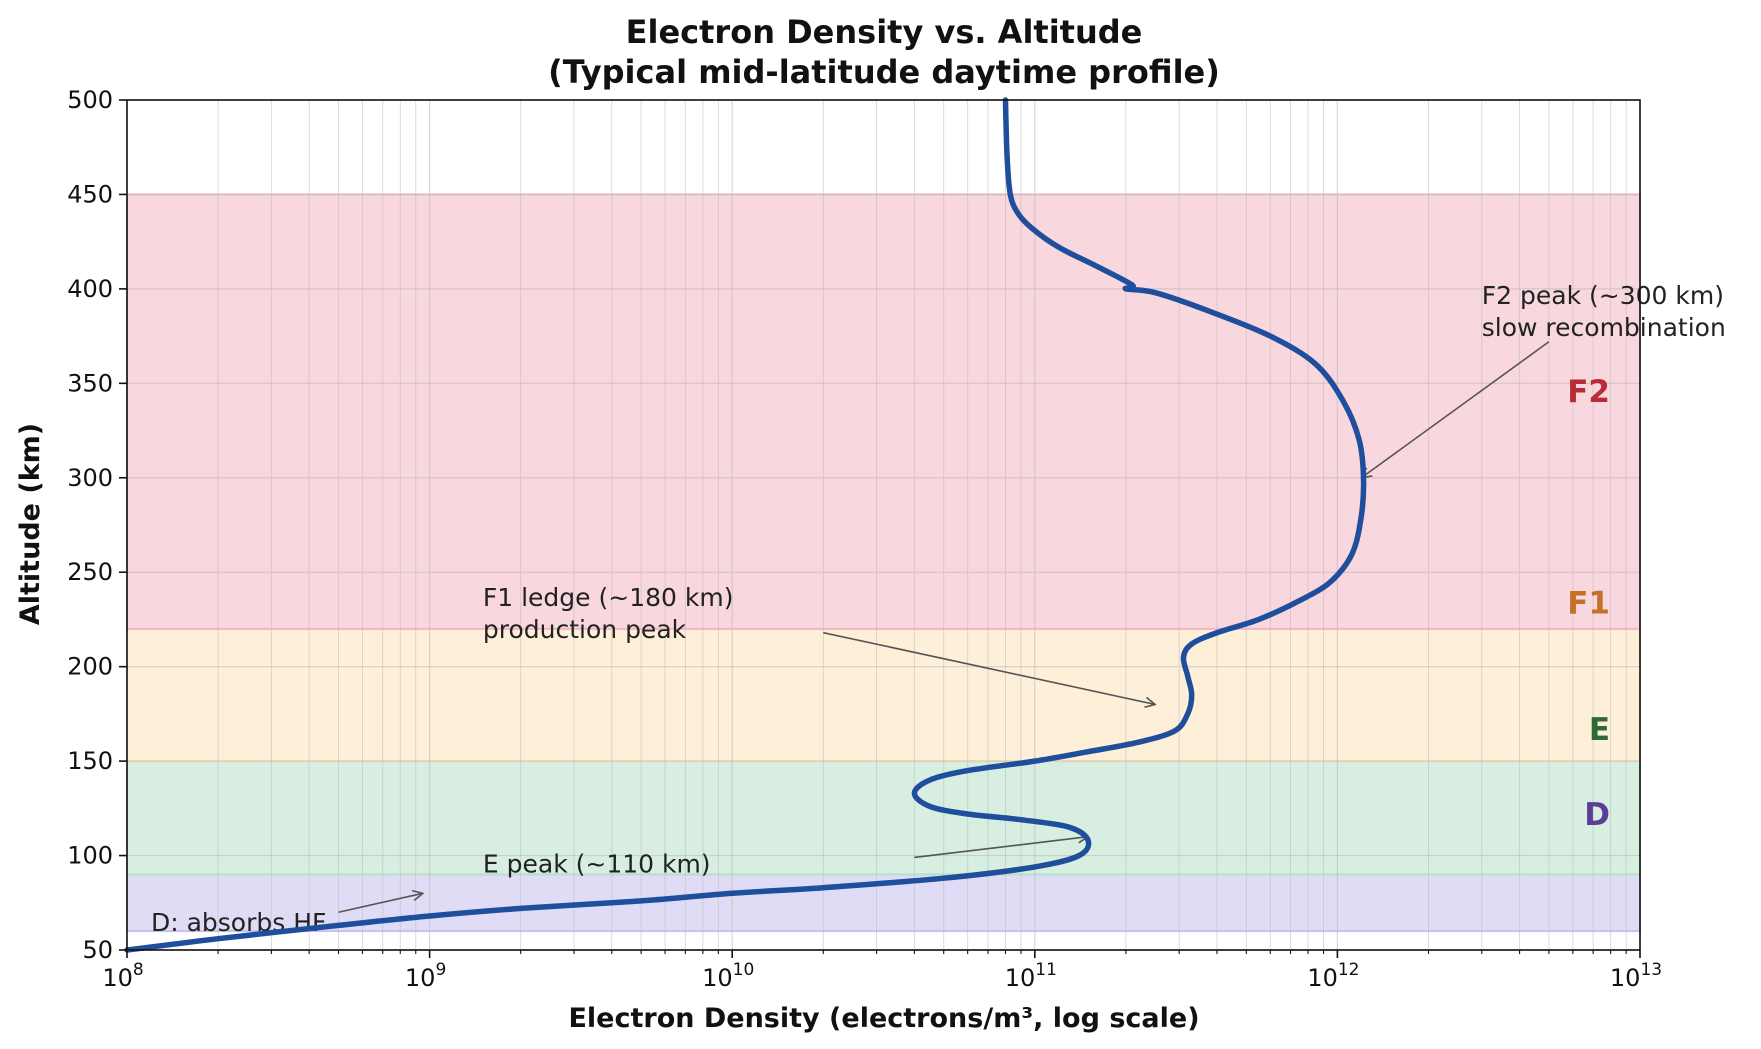 The width and height of the screenshot is (1761, 1049). I want to click on x-axis-ticks: 10⁸ 10⁹ 10¹⁰ 10¹¹ 10¹² 10¹³, so click(882, 971).